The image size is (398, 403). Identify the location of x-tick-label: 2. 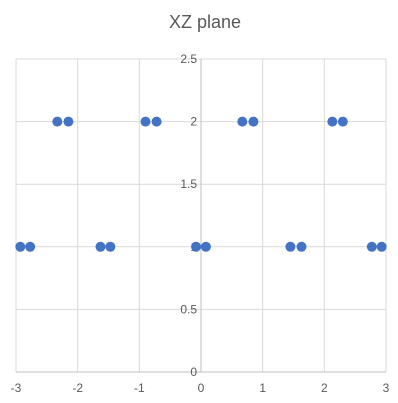
(324, 388).